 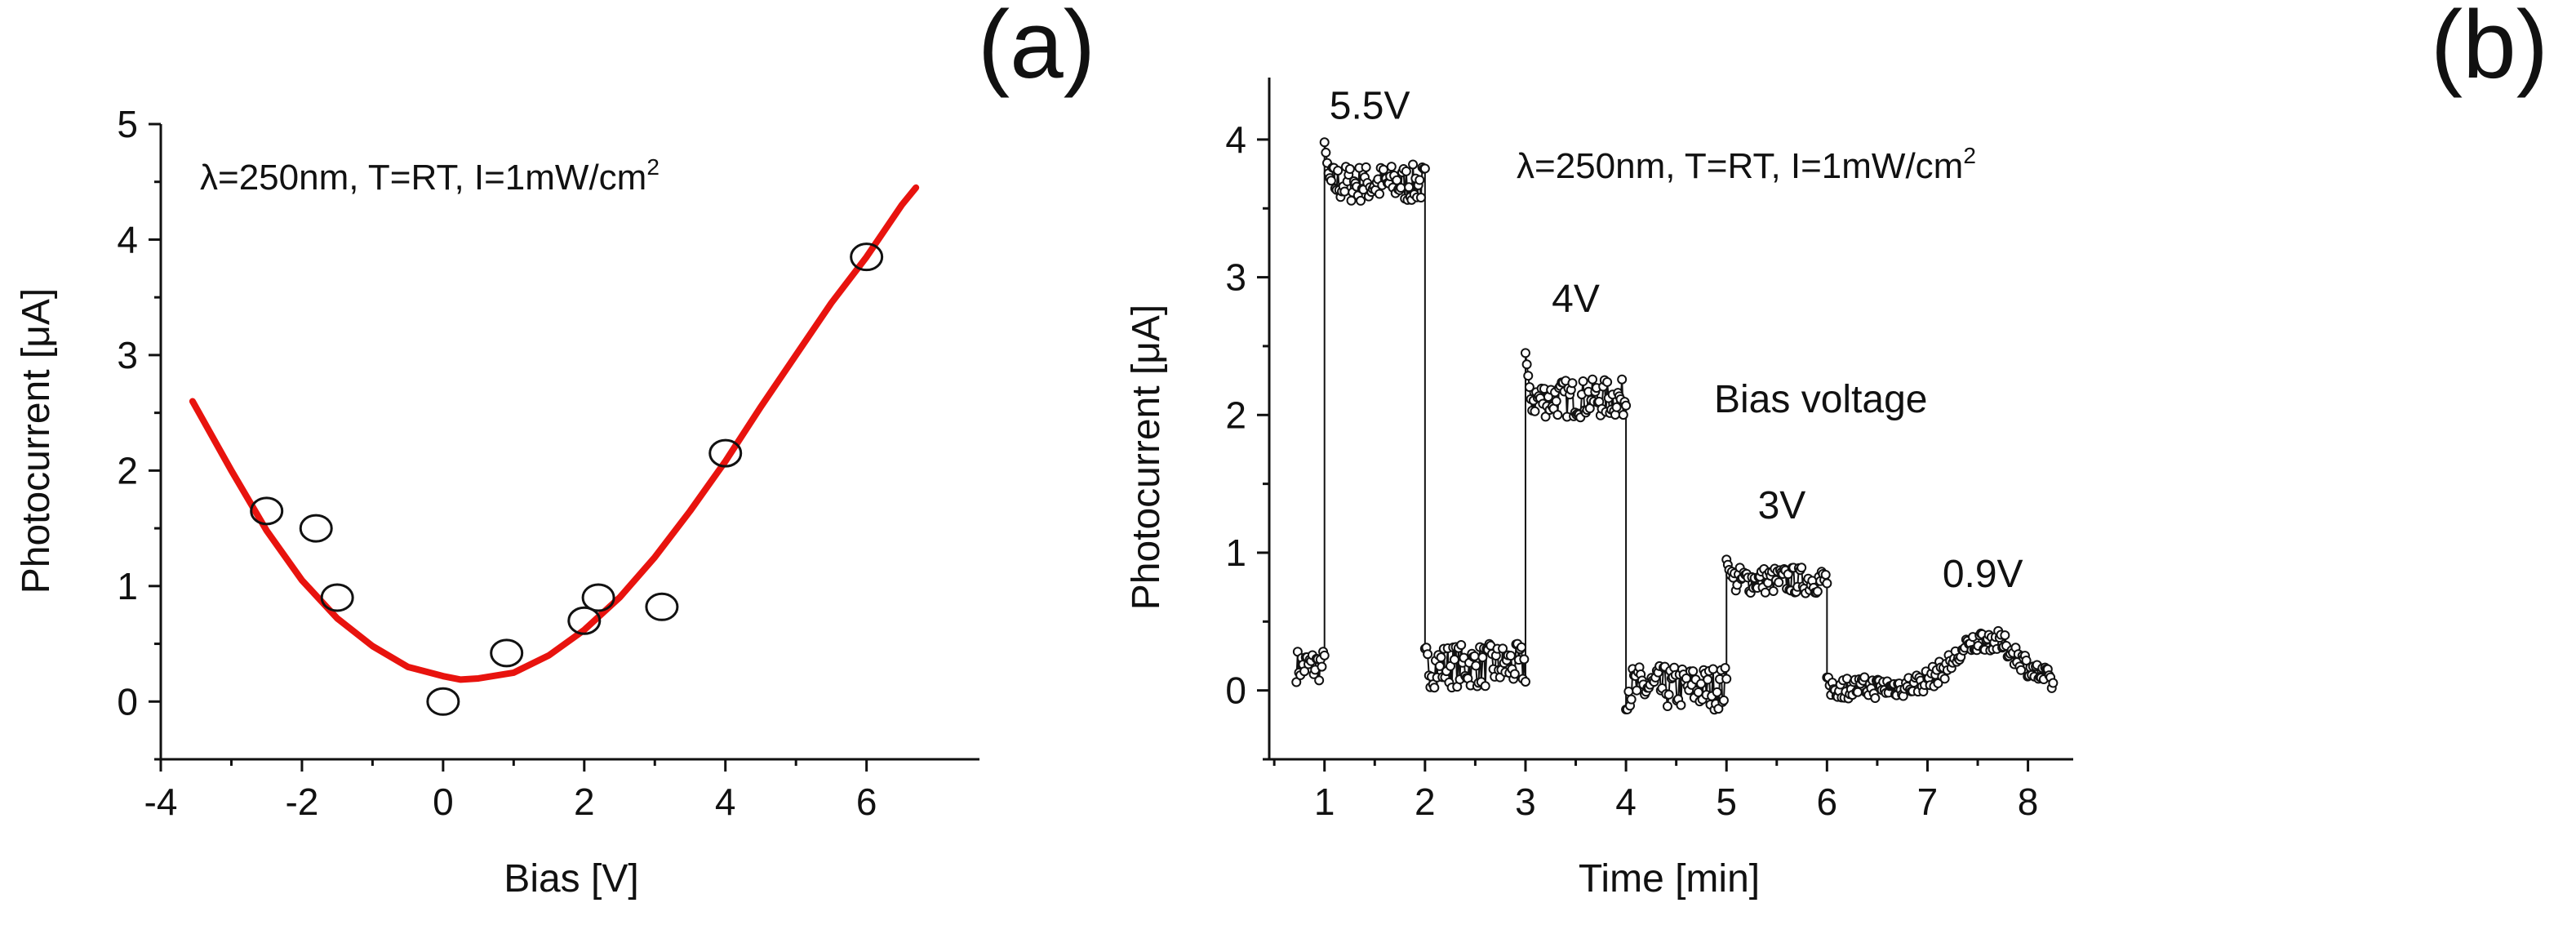 I want to click on x-tick-label: 0, so click(x=443, y=802).